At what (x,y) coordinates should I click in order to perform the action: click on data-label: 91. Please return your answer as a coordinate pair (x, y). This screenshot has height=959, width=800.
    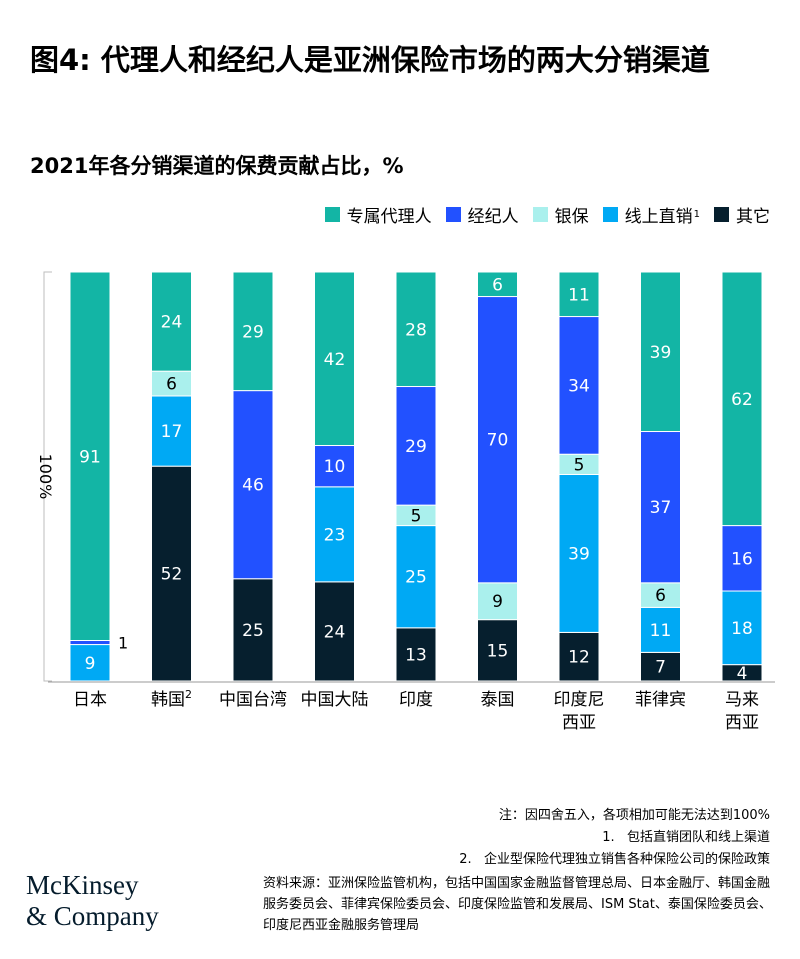
    Looking at the image, I should click on (90, 457).